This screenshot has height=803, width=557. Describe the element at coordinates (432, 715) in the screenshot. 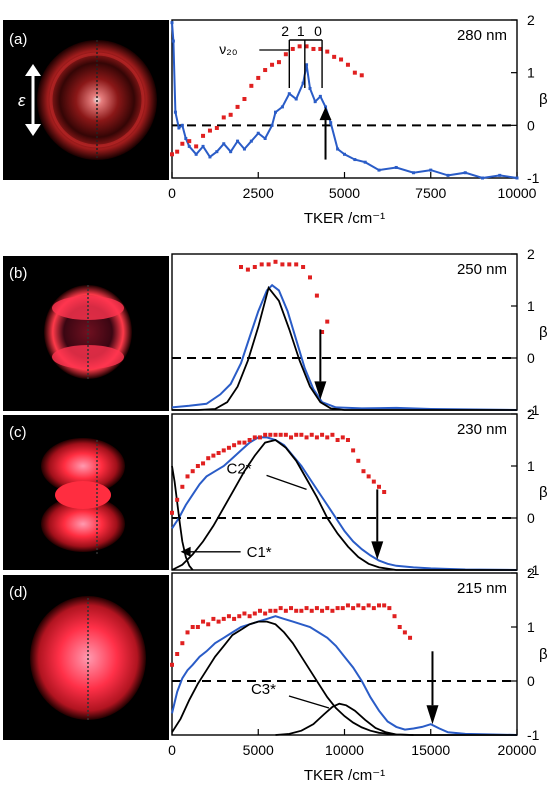

I see `panel-d-arrow-head` at that location.